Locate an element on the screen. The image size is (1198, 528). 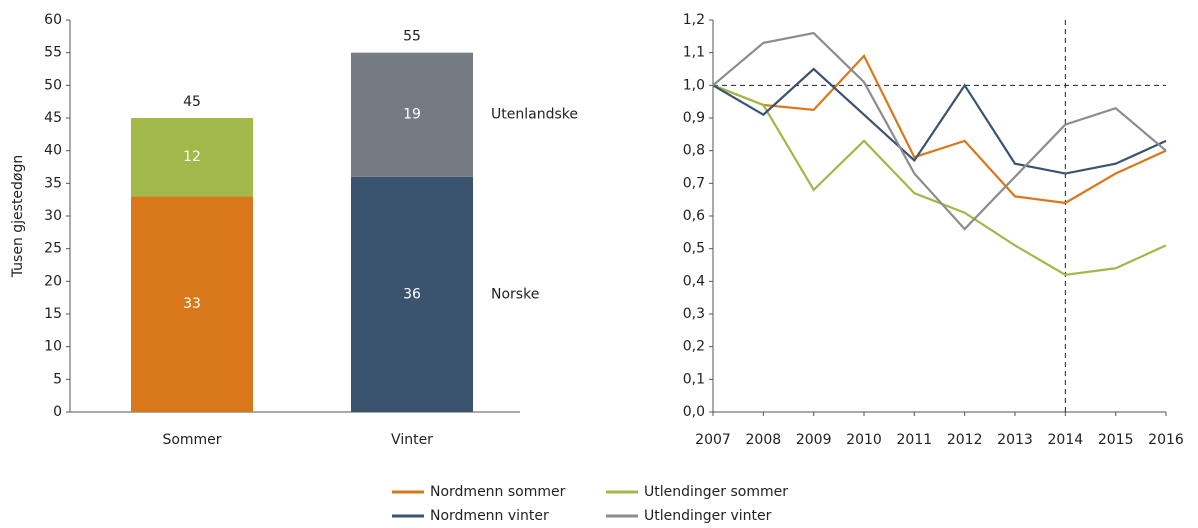
y-tick-label: 1,2 is located at coordinates (694, 20).